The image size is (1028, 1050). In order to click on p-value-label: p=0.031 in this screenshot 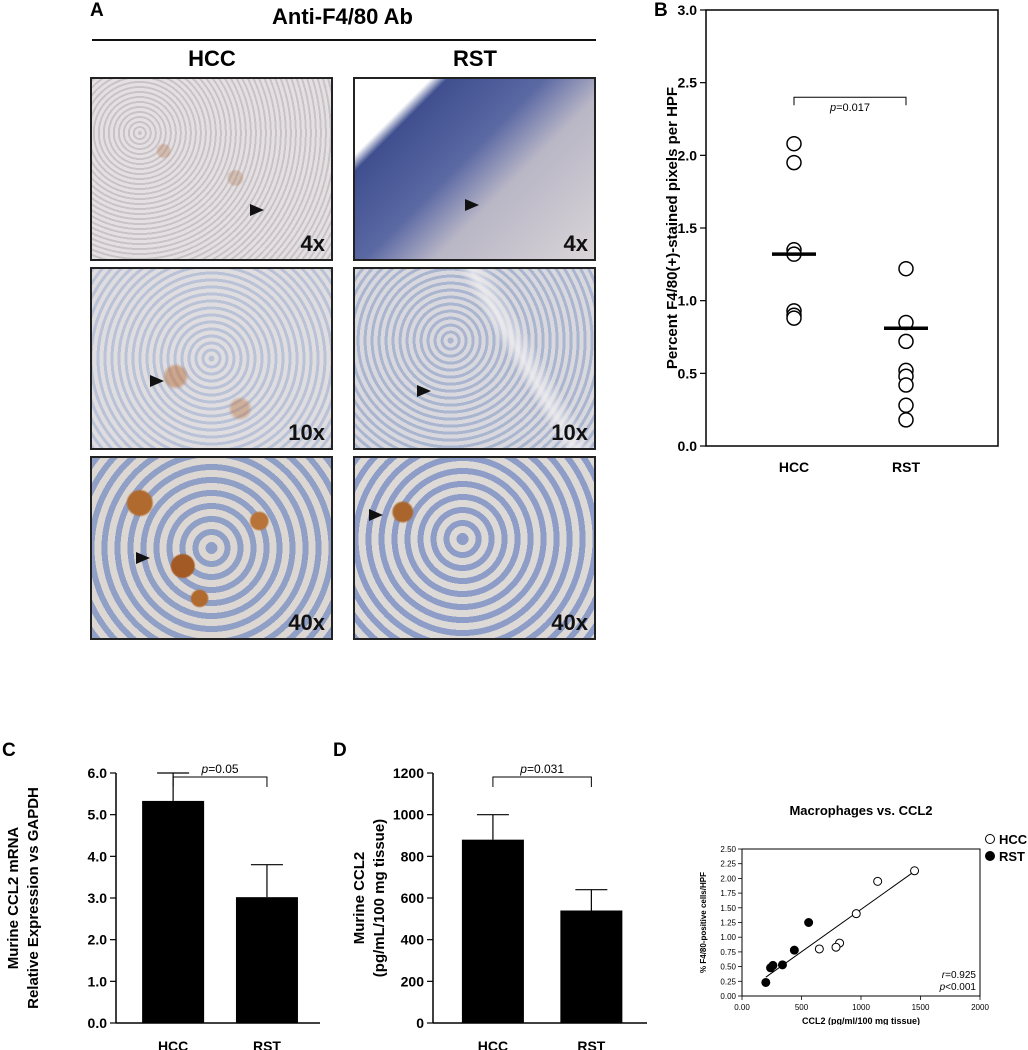, I will do `click(541, 769)`.